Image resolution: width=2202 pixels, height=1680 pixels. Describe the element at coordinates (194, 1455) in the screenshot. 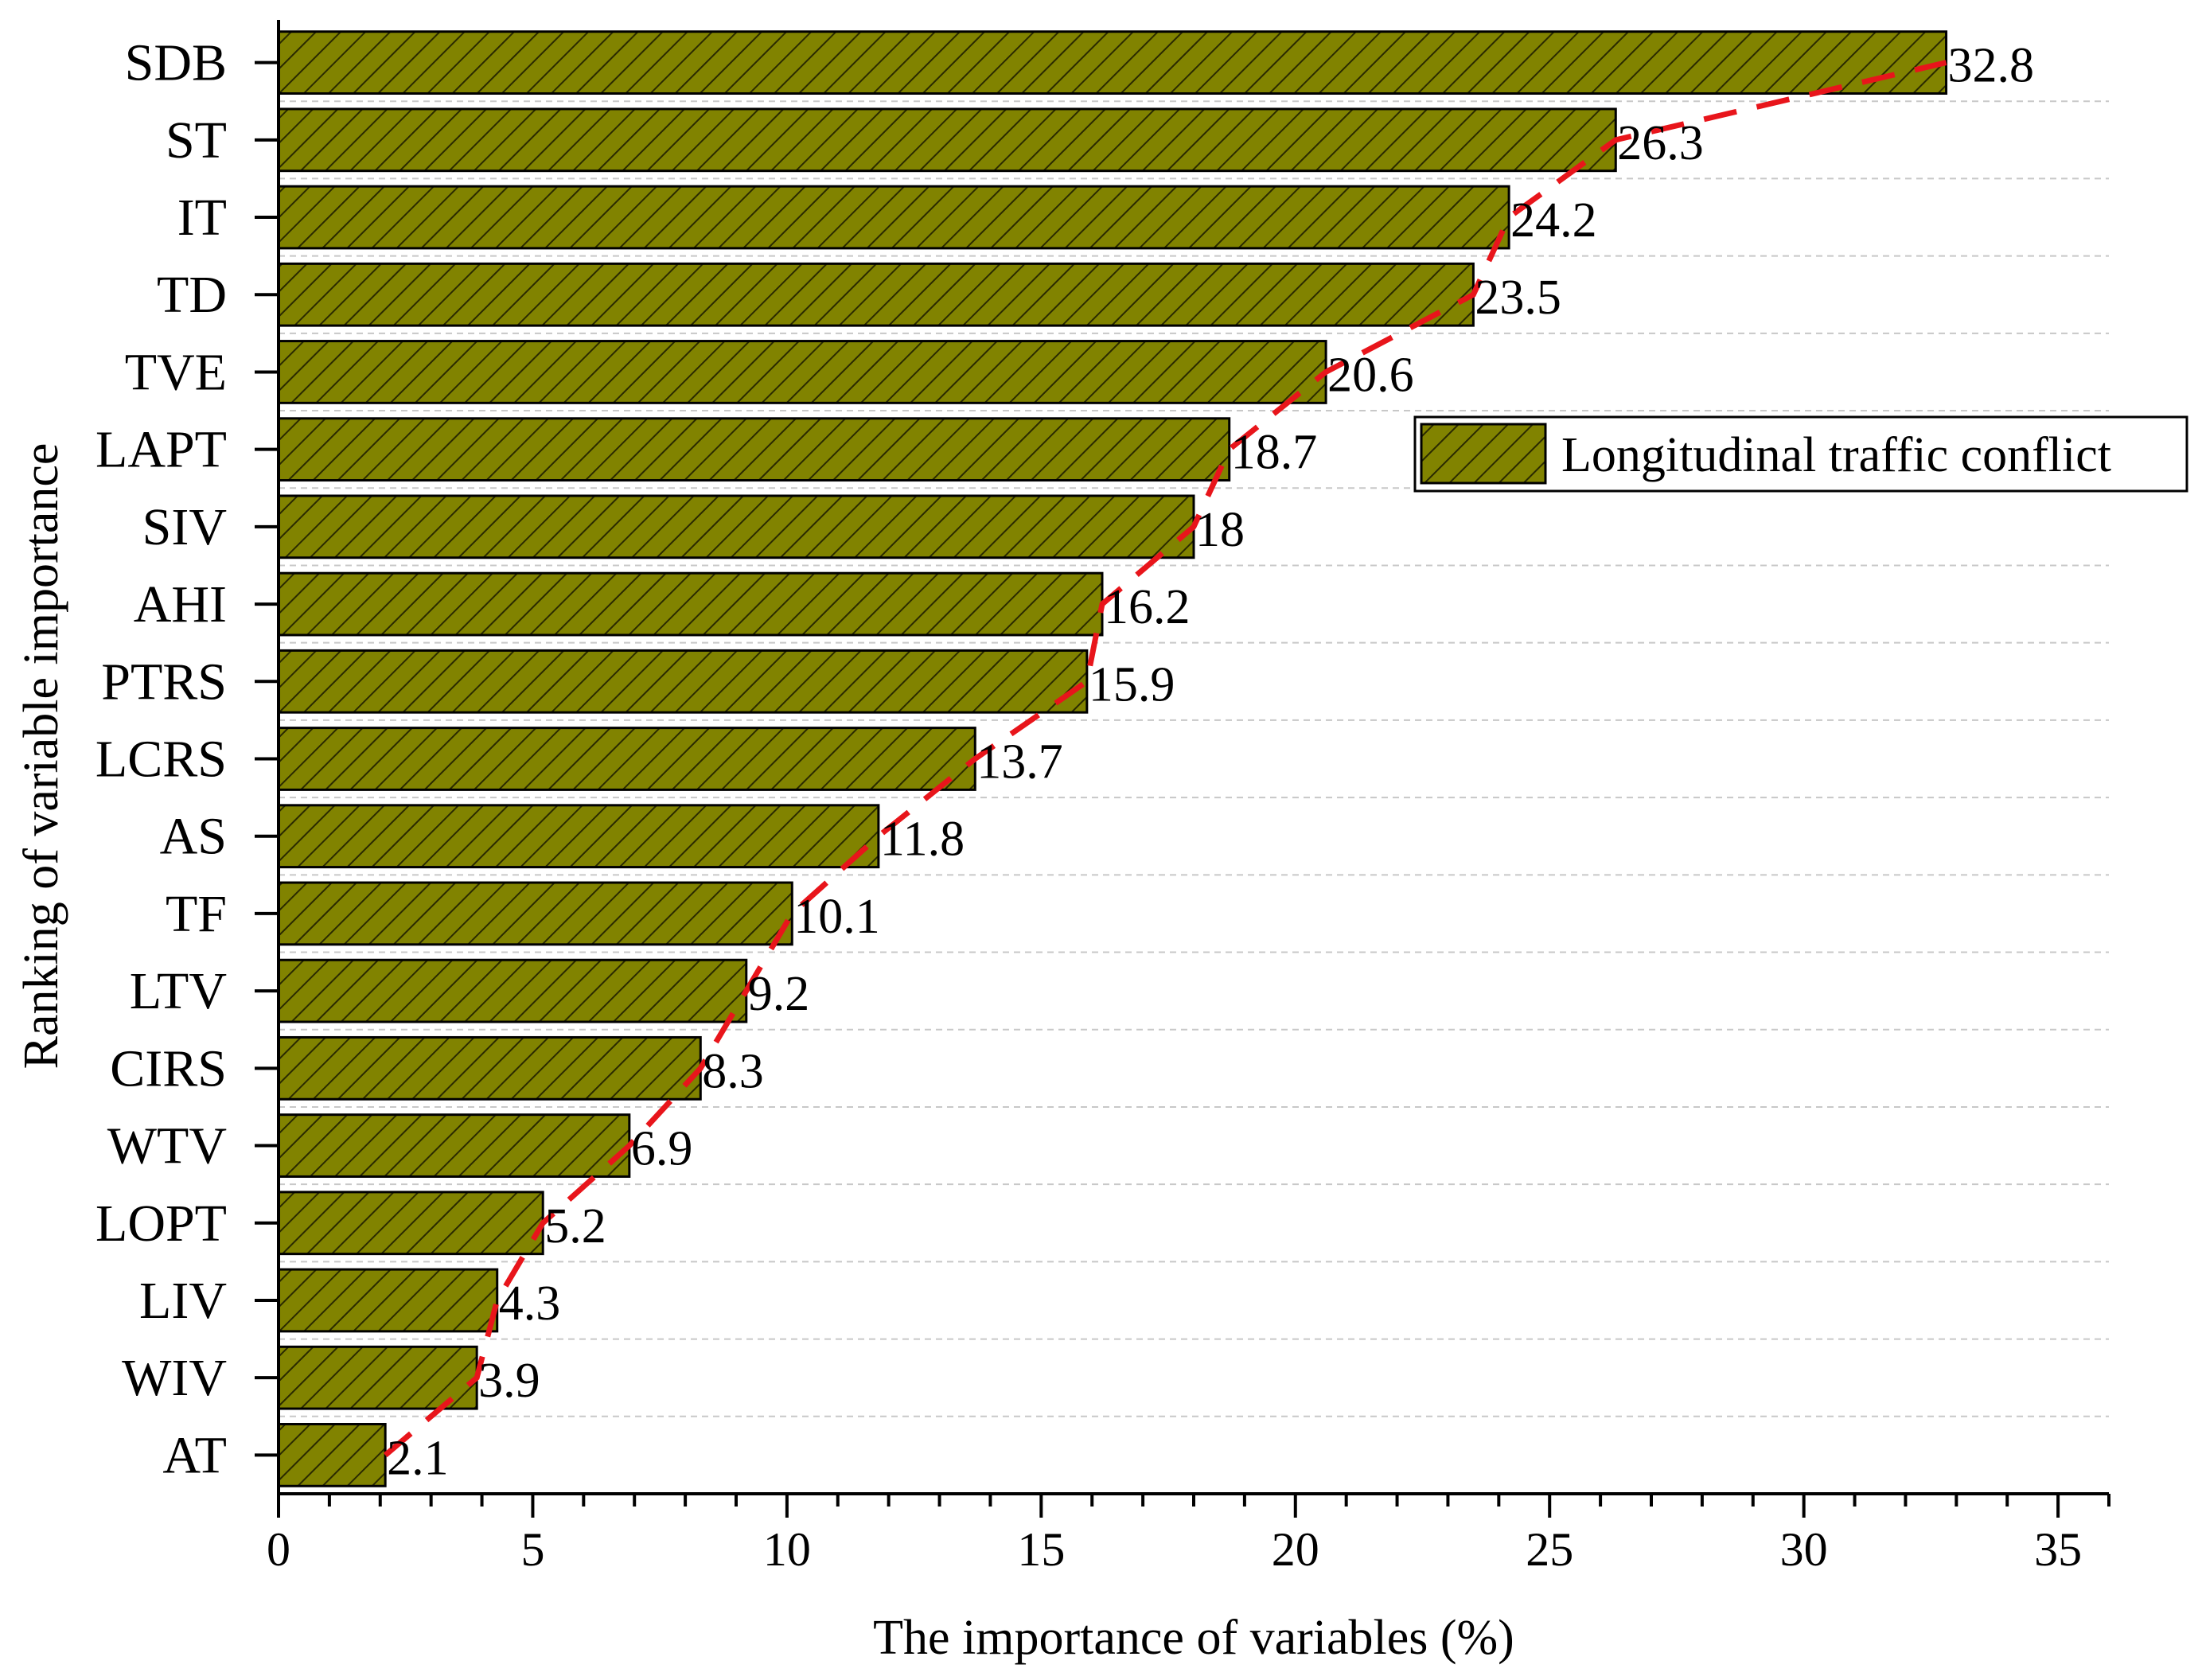

I see `category-label: AT` at that location.